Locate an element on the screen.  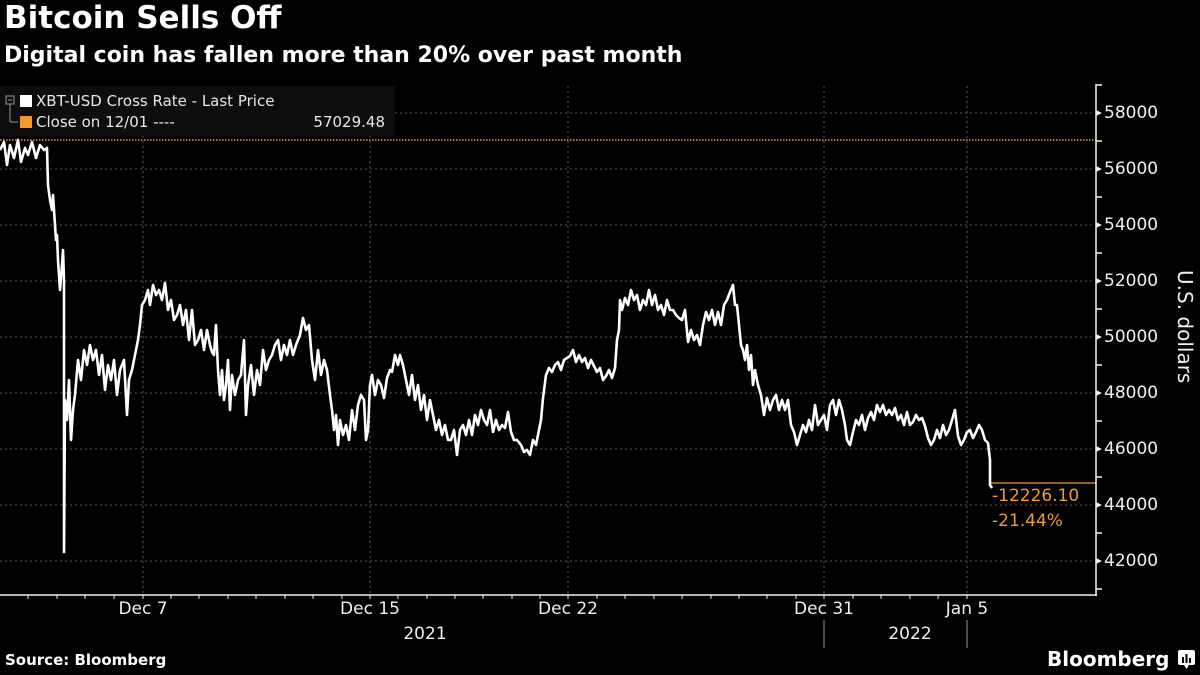
x-year-label: 2022 is located at coordinates (910, 634).